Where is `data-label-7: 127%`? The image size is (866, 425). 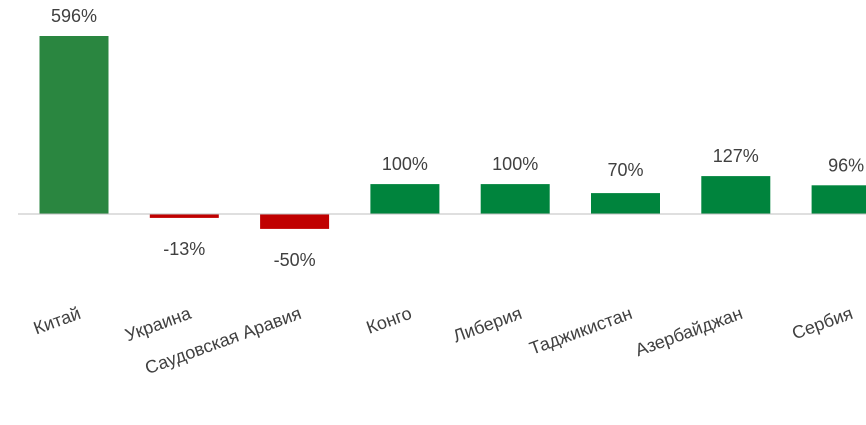 data-label-7: 127% is located at coordinates (736, 156).